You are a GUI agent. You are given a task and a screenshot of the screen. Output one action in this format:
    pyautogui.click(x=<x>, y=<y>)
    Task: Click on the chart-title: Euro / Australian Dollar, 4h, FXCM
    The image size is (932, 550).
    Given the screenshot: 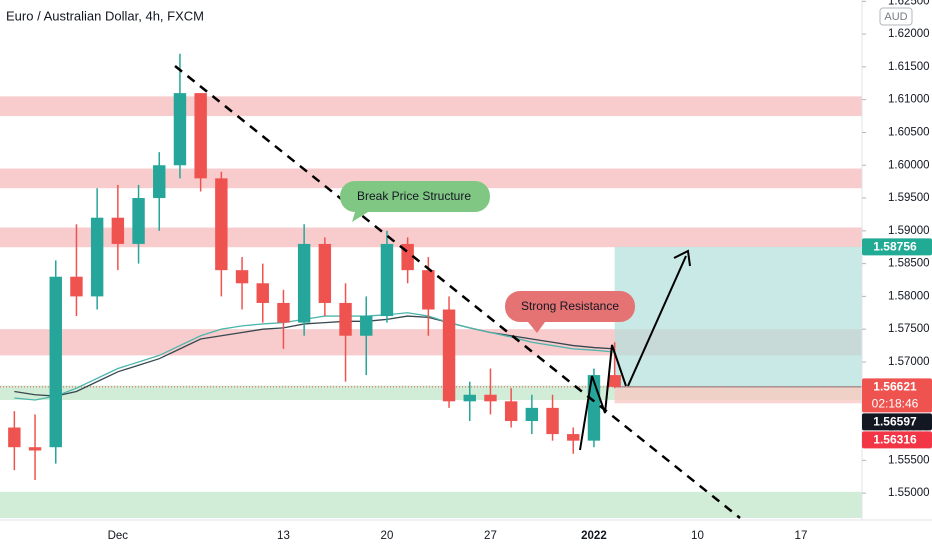 What is the action you would take?
    pyautogui.click(x=105, y=15)
    